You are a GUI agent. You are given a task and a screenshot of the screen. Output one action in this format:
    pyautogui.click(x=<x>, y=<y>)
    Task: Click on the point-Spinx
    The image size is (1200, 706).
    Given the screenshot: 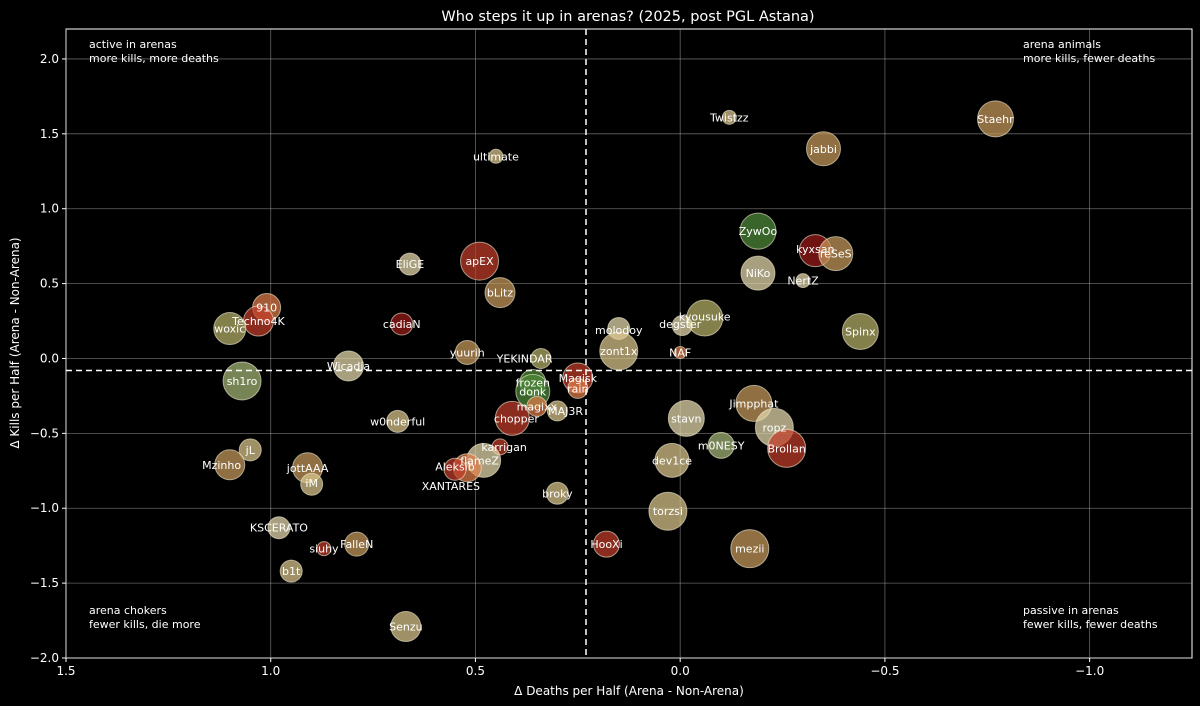 What is the action you would take?
    pyautogui.click(x=860, y=332)
    